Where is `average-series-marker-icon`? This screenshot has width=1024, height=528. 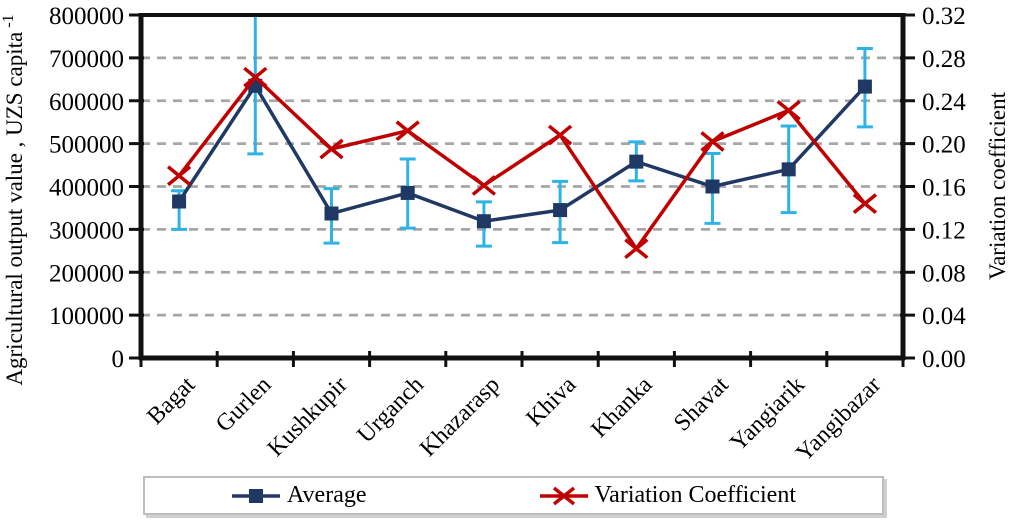 average-series-marker-icon is located at coordinates (256, 495).